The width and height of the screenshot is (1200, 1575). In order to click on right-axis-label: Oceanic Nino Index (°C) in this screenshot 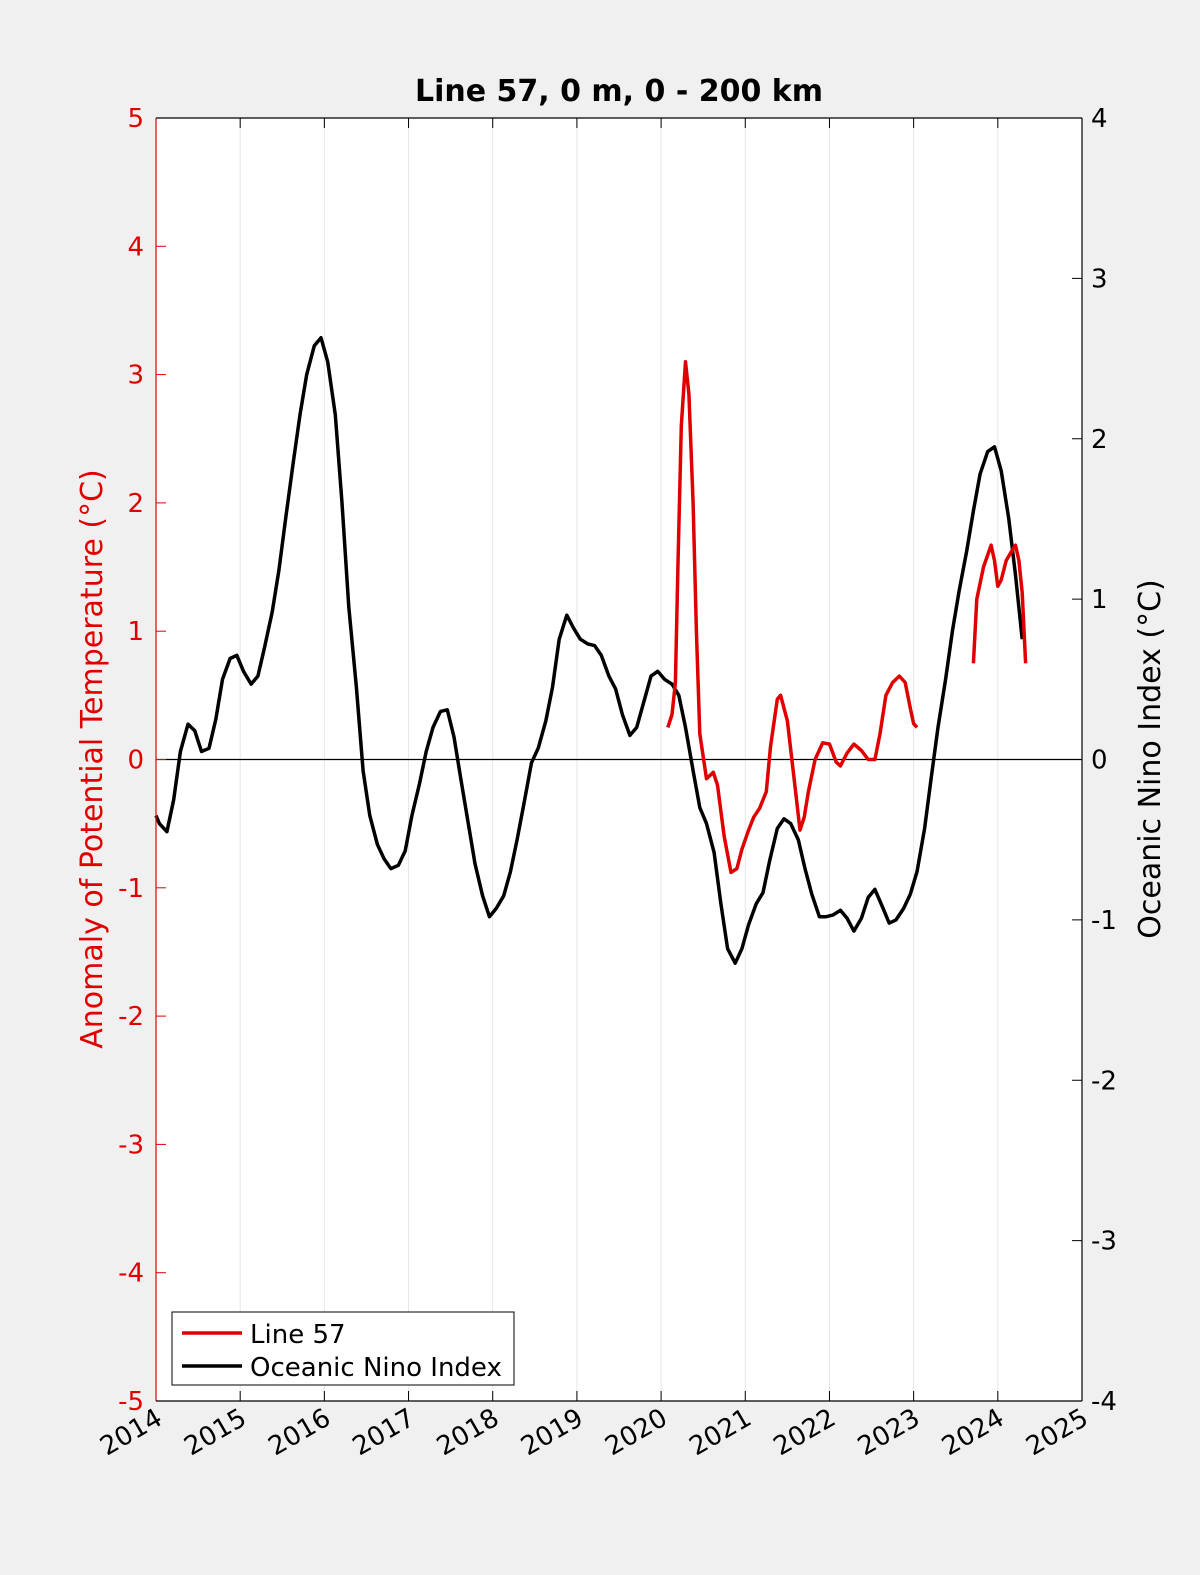, I will do `click(1150, 759)`.